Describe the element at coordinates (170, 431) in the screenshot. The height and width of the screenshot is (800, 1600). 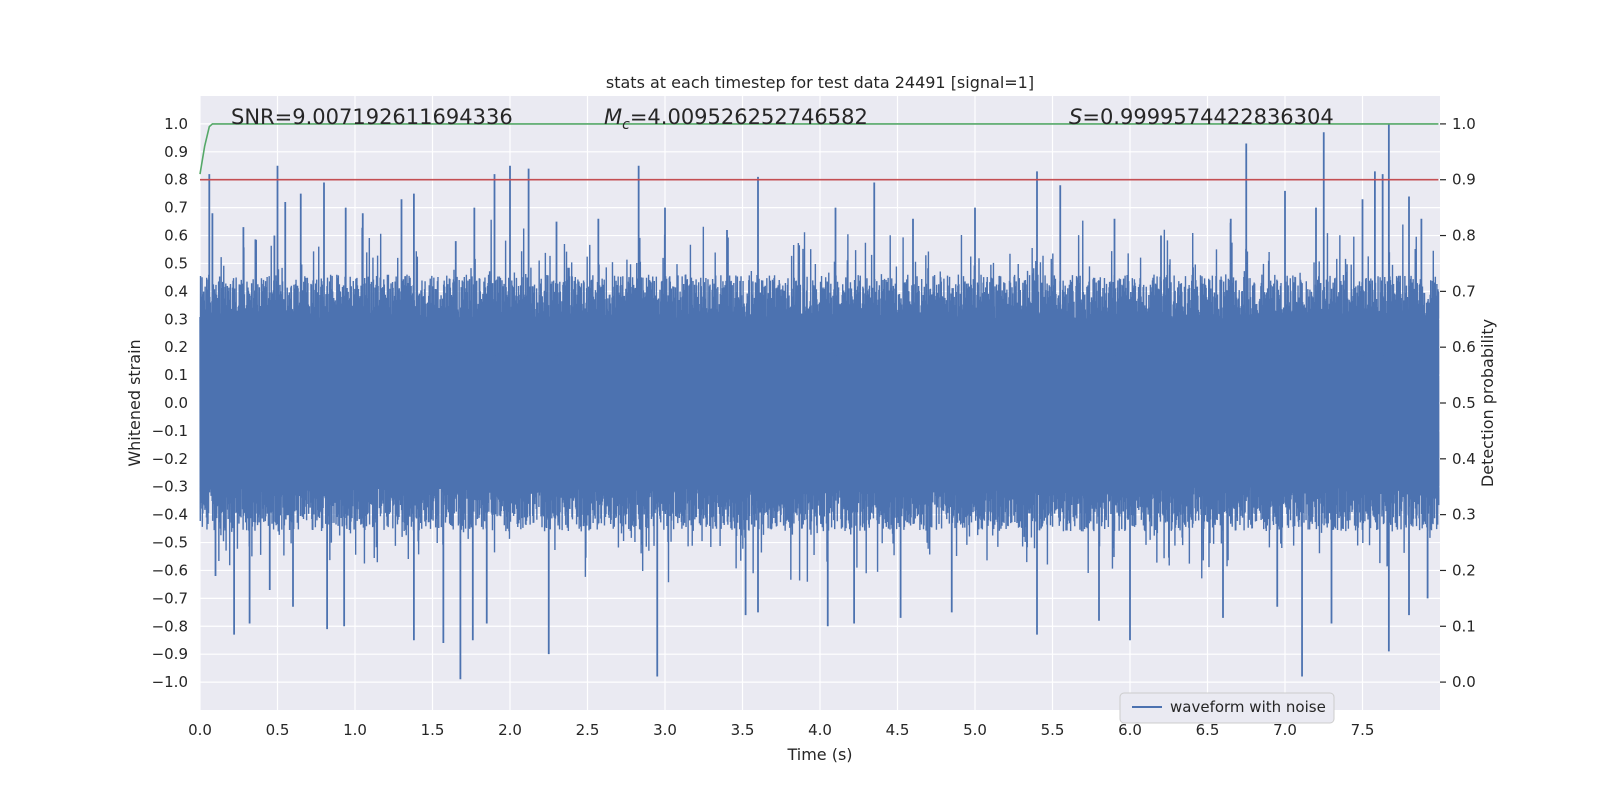
I see `y-tick-label: −0.1` at that location.